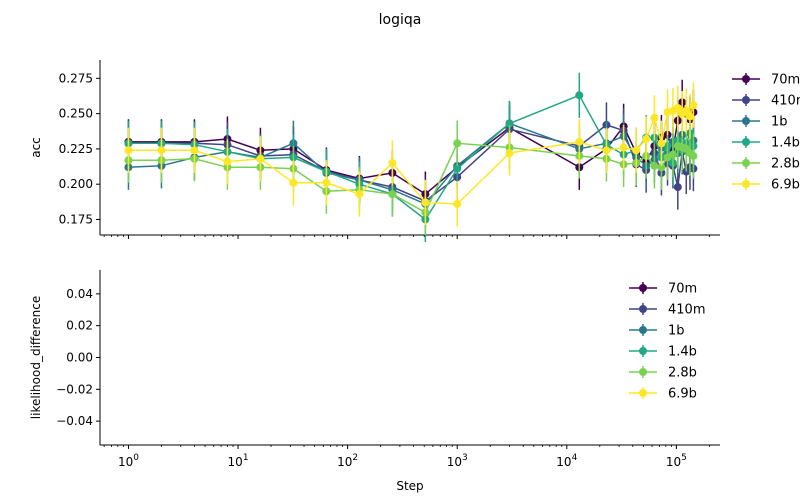  Describe the element at coordinates (76, 149) in the screenshot. I see `y-tick-label: 0.225` at that location.